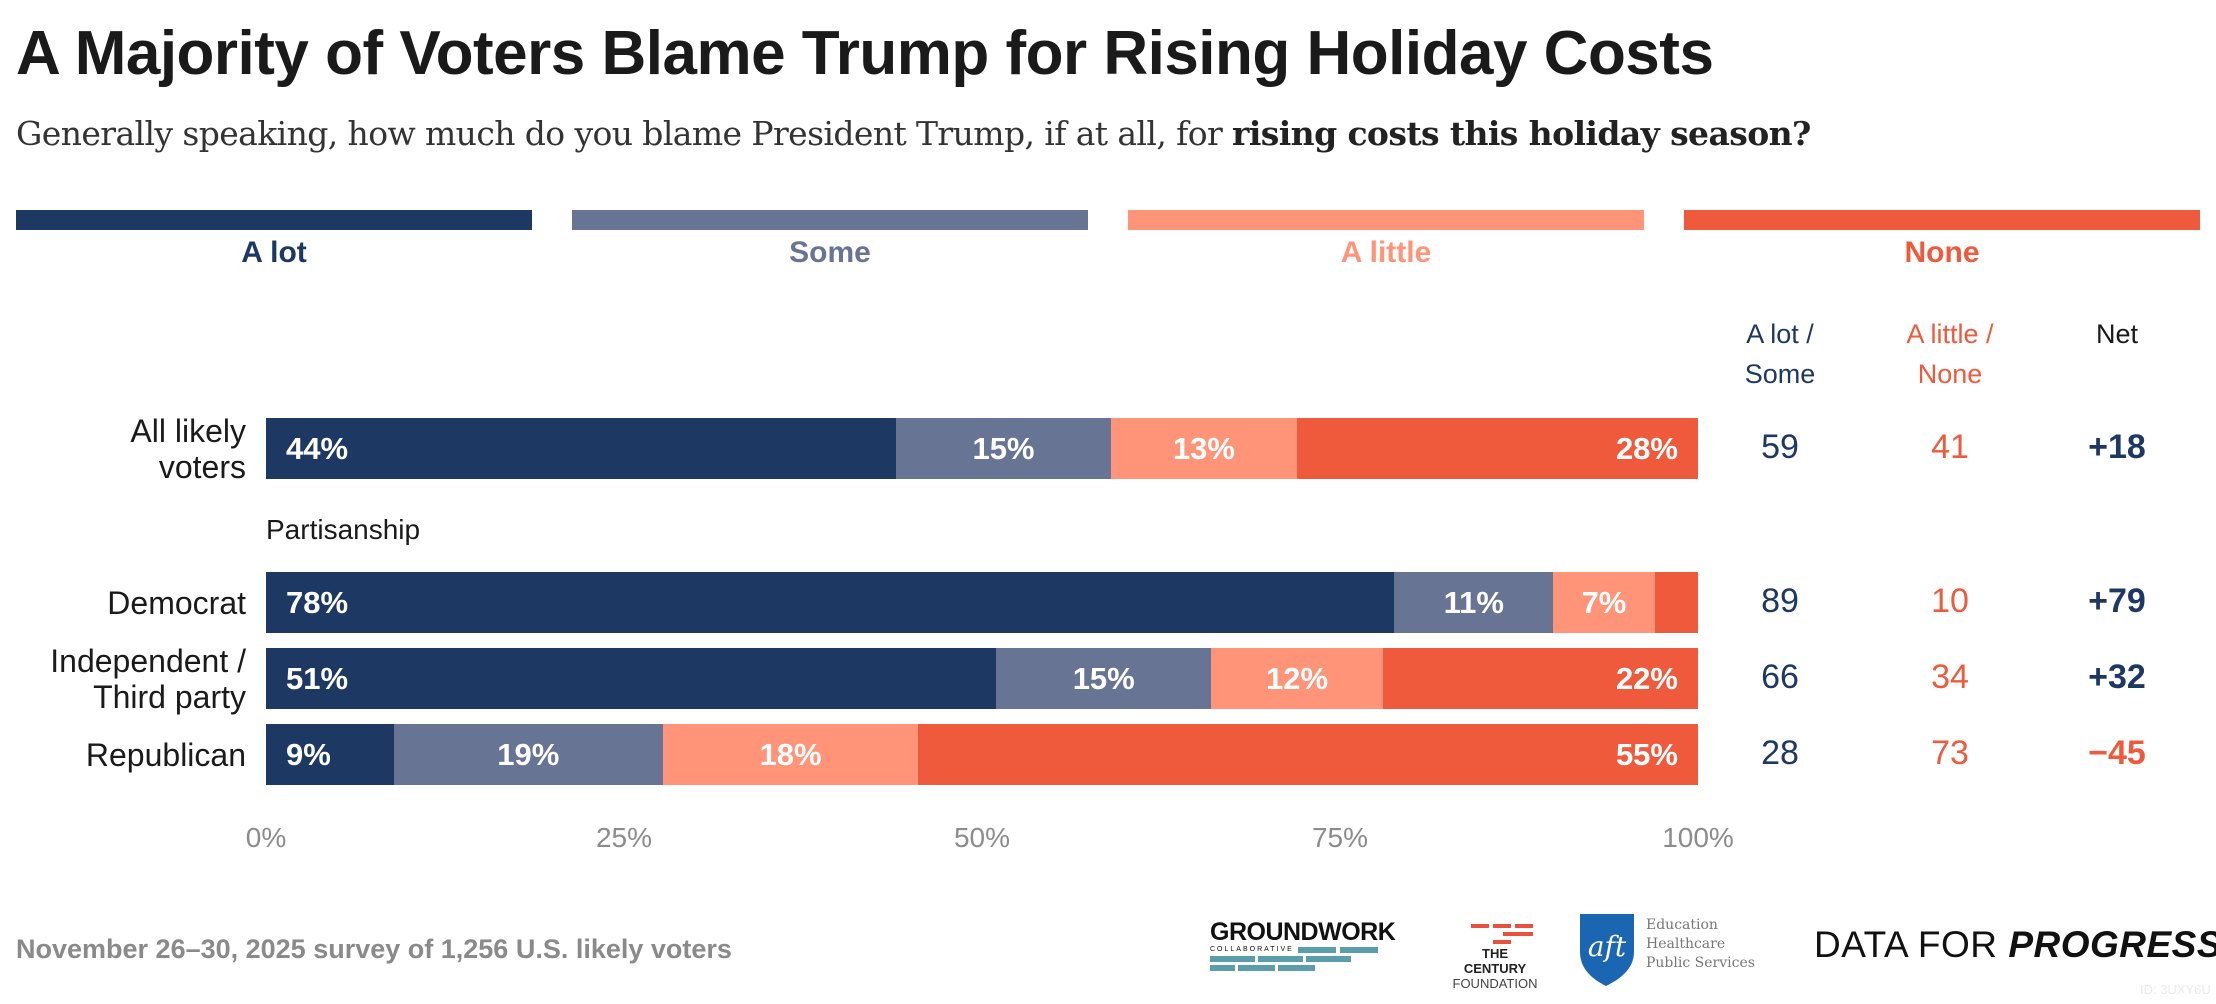  Describe the element at coordinates (1780, 753) in the screenshot. I see `stat-a-lot-some: 28` at that location.